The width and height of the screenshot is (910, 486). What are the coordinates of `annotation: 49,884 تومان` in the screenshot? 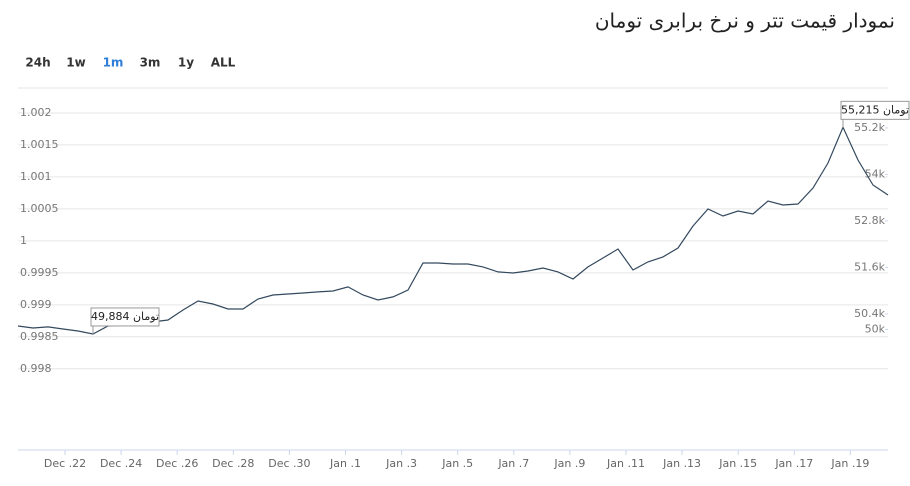 It's located at (125, 317).